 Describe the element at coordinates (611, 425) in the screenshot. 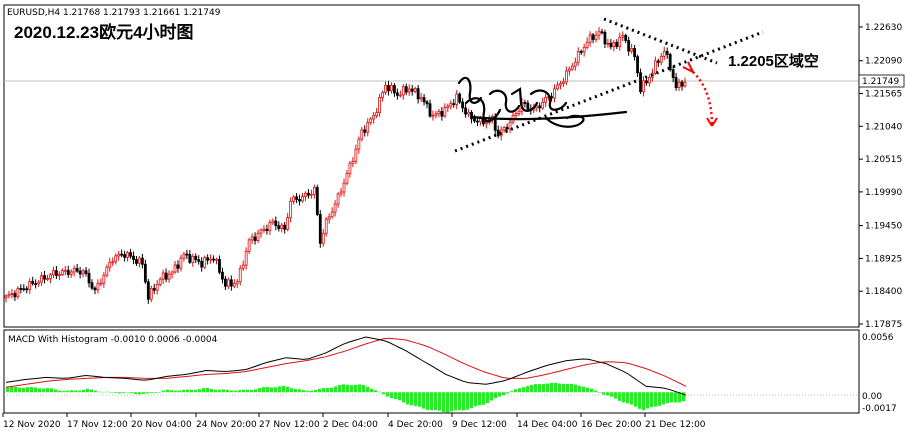

I see `time-tick-label: 16 Dec 20:00` at that location.